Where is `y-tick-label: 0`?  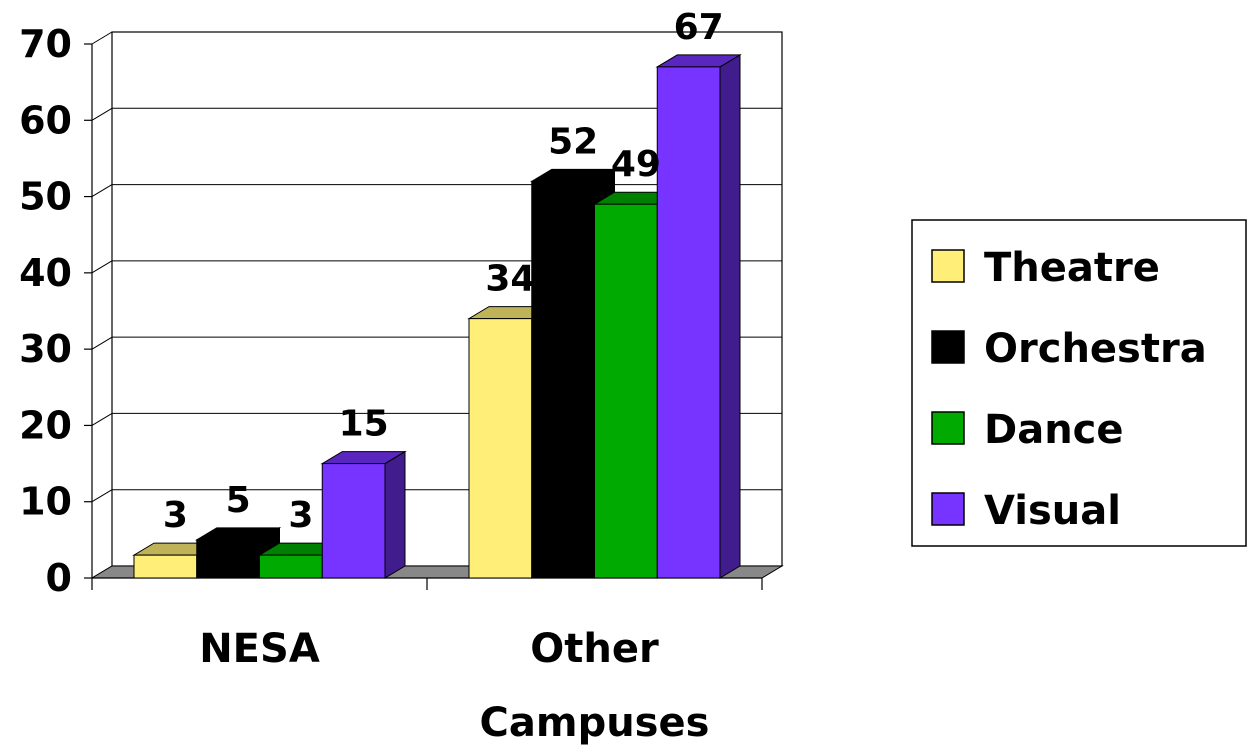
y-tick-label: 0 is located at coordinates (59, 578).